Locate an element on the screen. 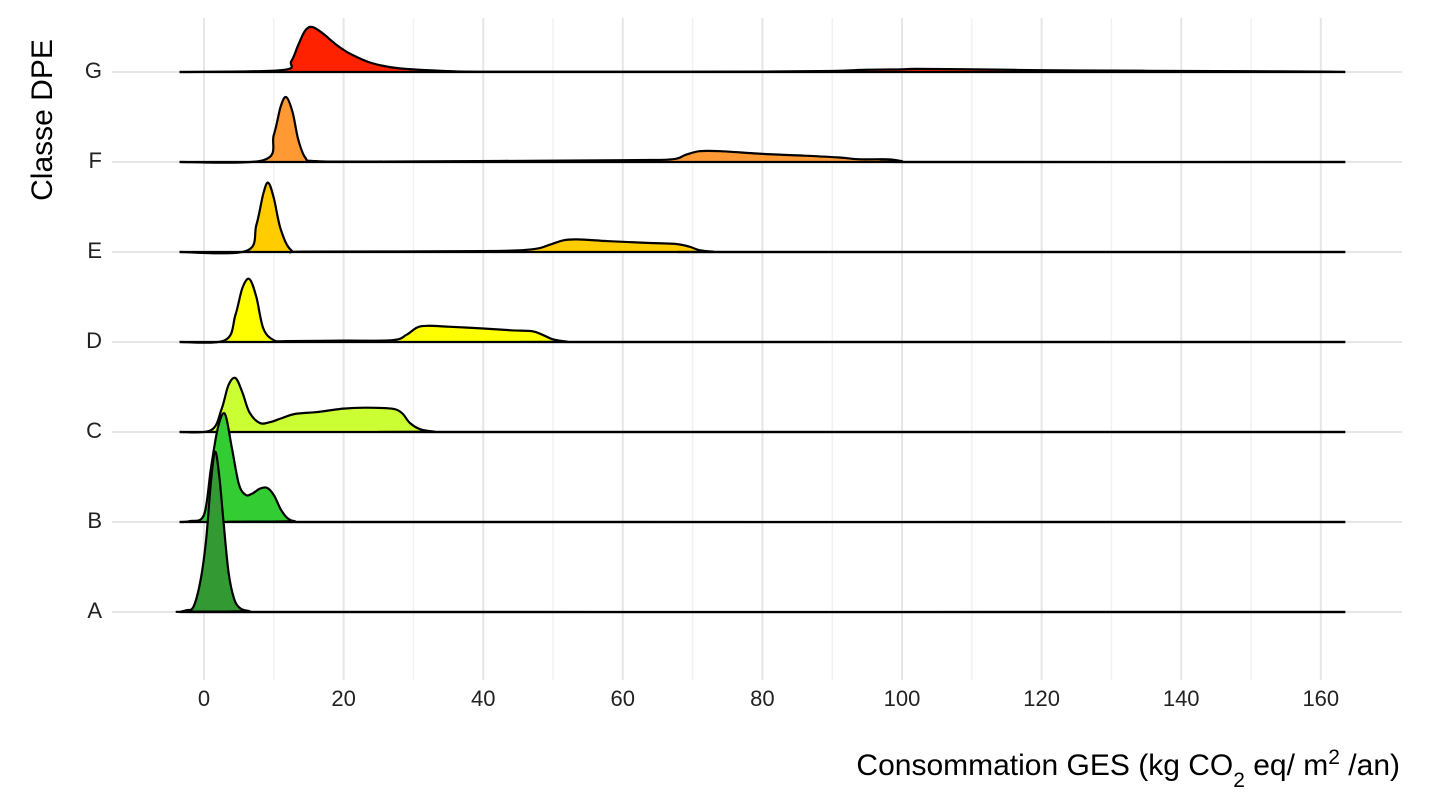 This screenshot has height=810, width=1440. x-tick-label-100: 100 is located at coordinates (902, 698).